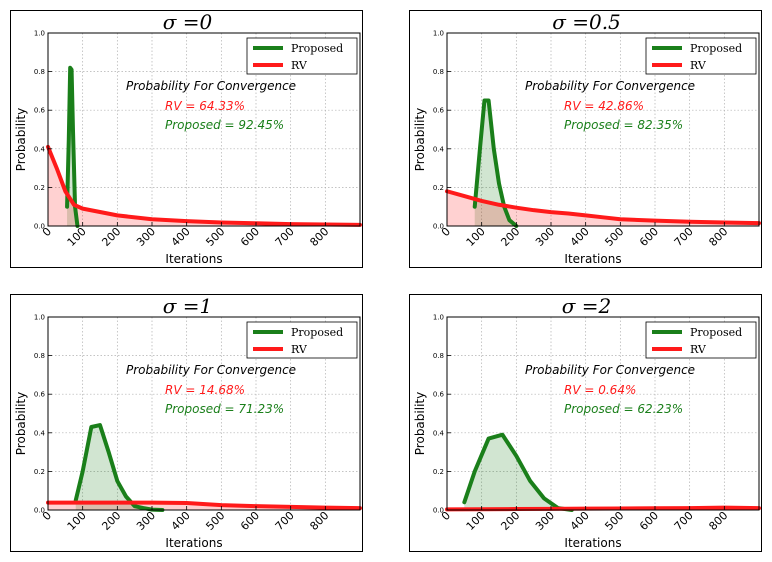  Describe the element at coordinates (604, 106) in the screenshot. I see `annotation-rv: RV = 42.86%` at that location.